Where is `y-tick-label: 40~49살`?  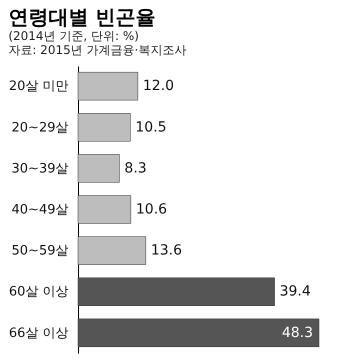 y-tick-label: 40~49살 is located at coordinates (40, 210).